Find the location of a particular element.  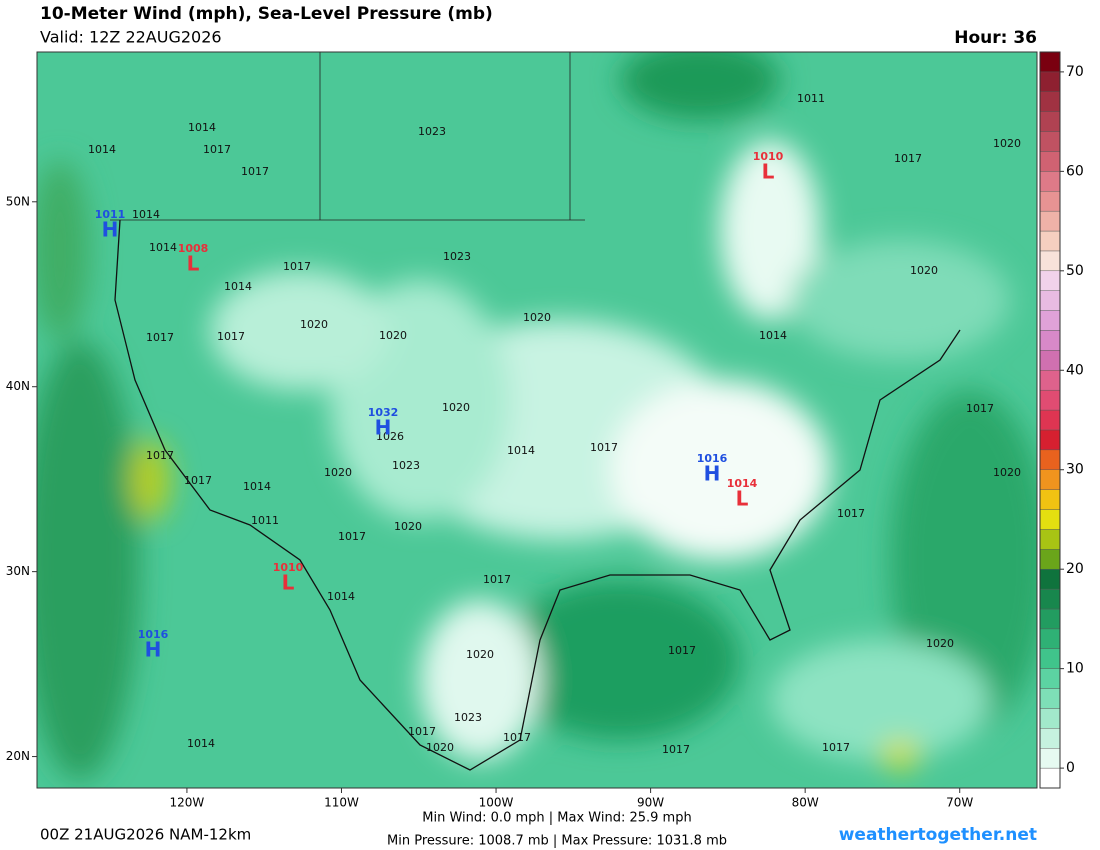

borders is located at coordinates (347, 136).